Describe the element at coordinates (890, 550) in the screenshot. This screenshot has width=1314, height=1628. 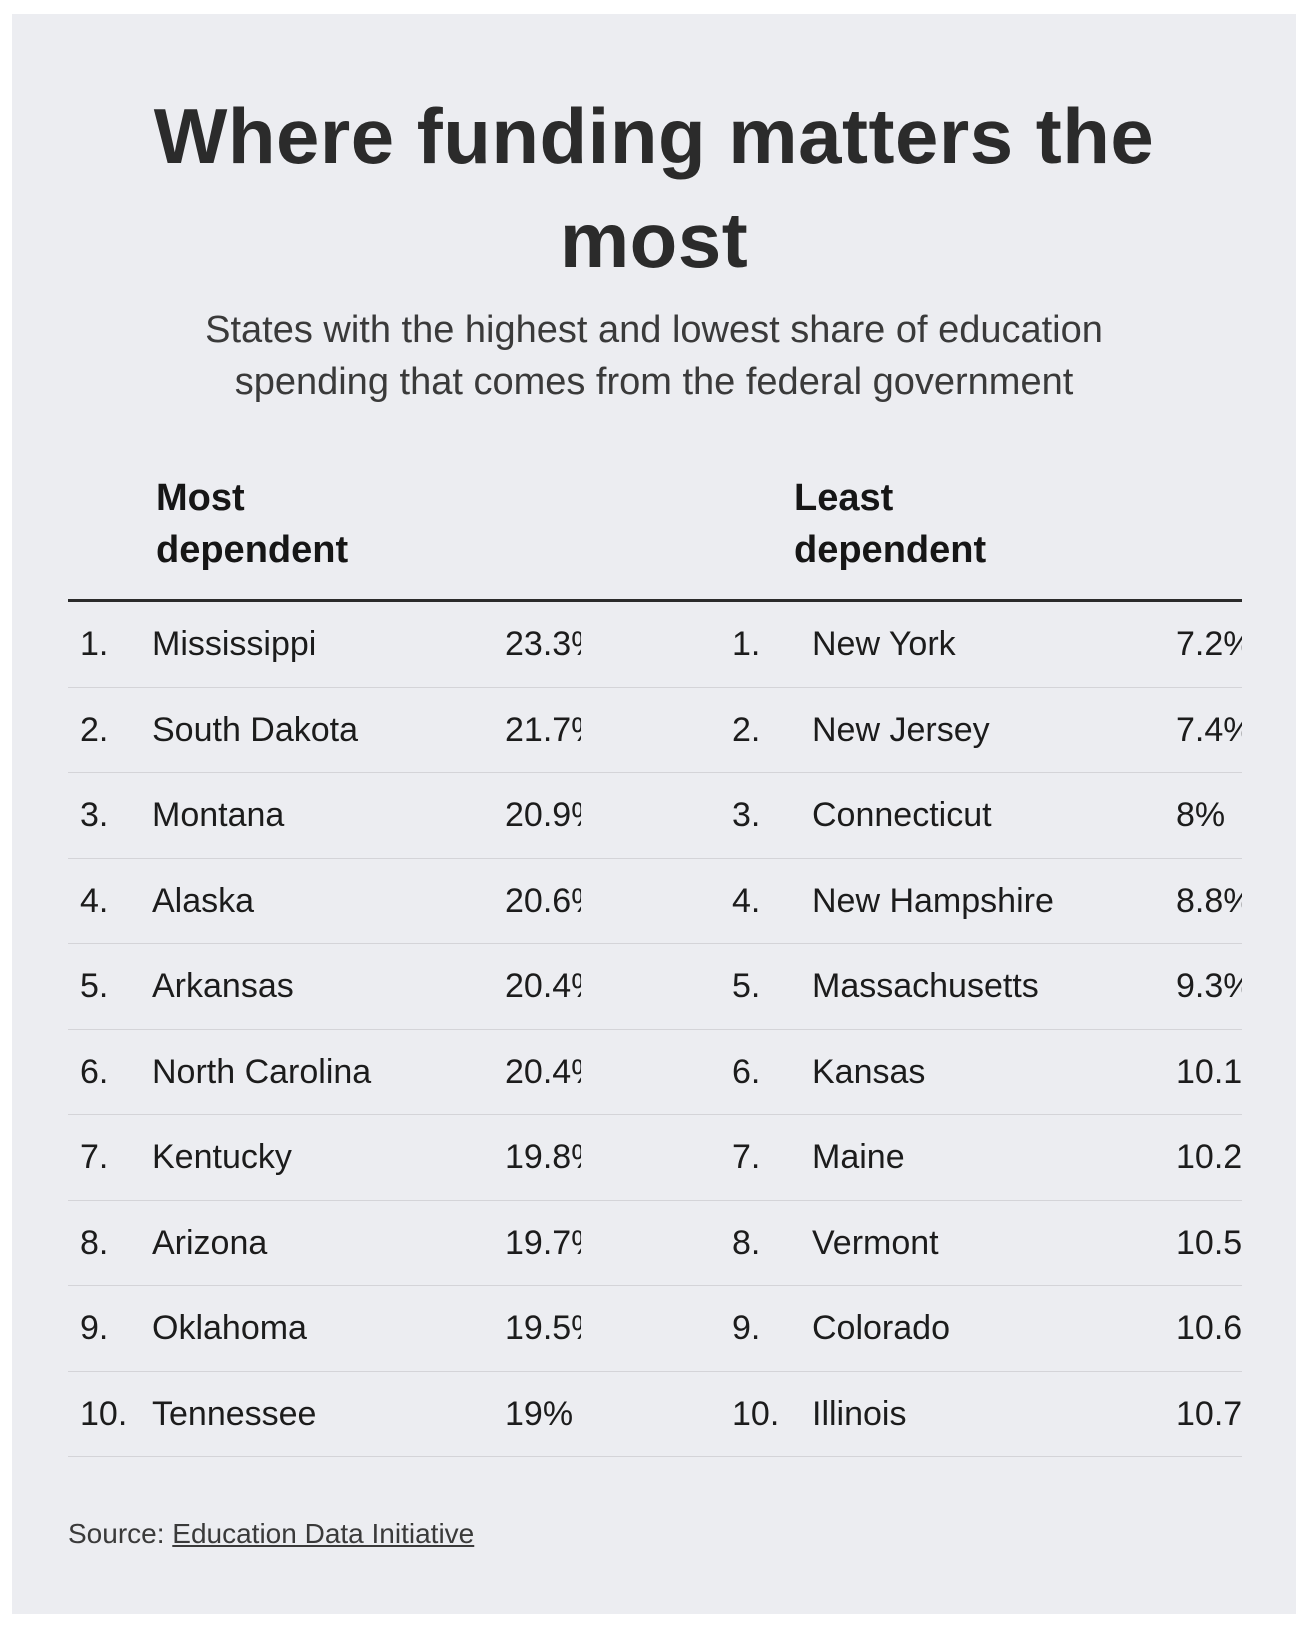
I see `least-header-line-2: dependent` at that location.